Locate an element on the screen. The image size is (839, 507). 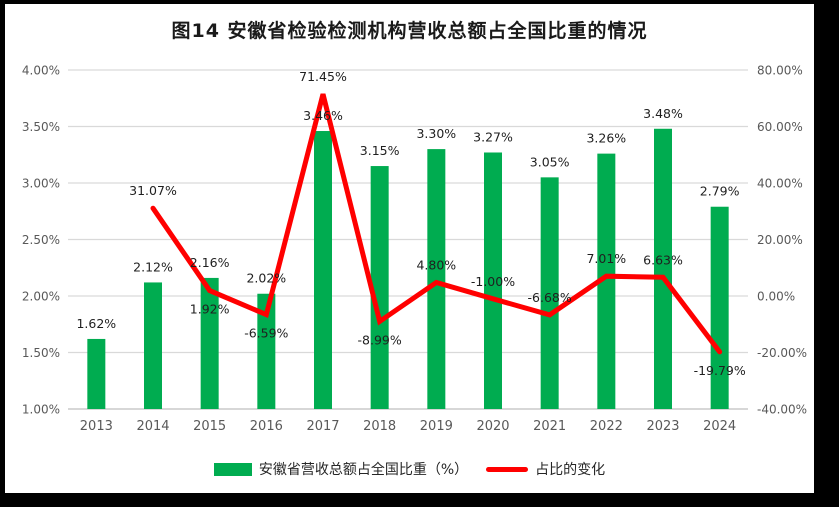
x-axis-label-2023: 2023 is located at coordinates (662, 426).